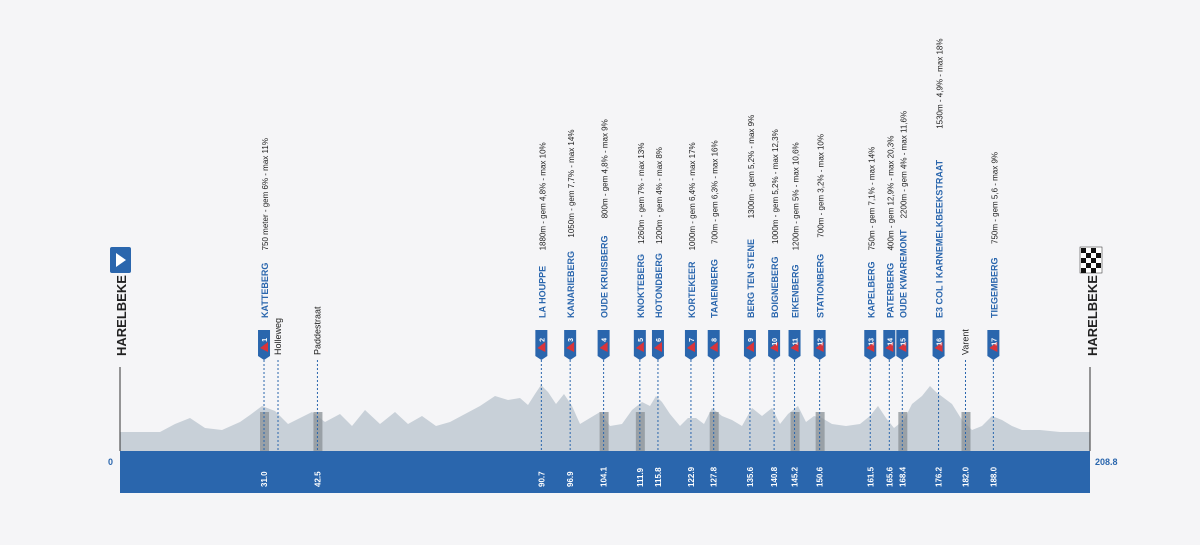 The image size is (1200, 545). Describe the element at coordinates (871, 199) in the screenshot. I see `climb-detail: 750m - gem 7,1% - max 14%` at that location.